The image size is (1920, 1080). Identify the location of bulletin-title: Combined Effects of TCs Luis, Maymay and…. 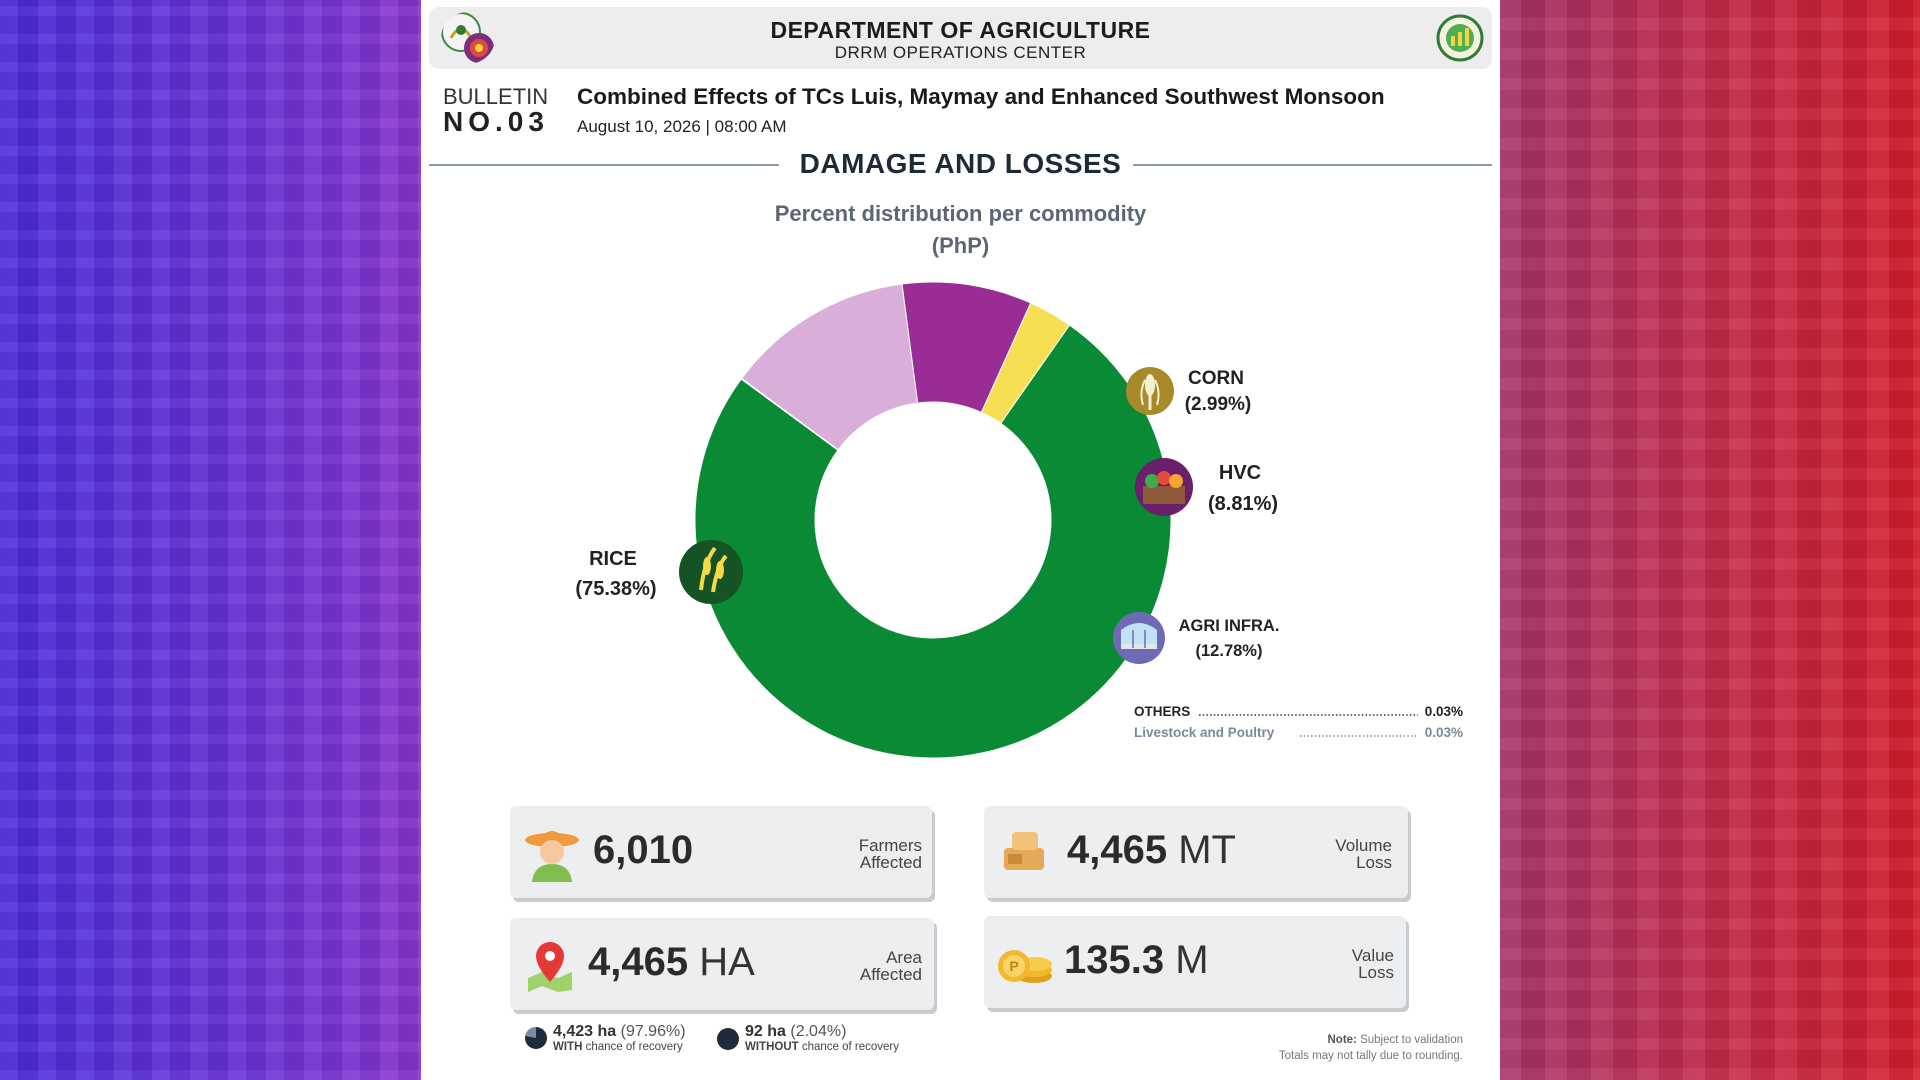
(981, 96).